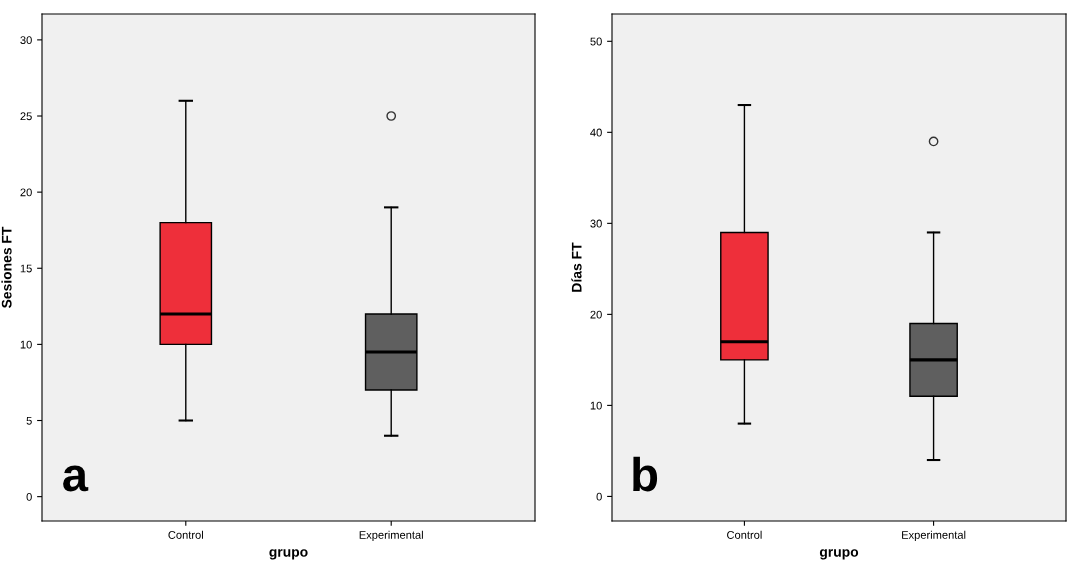 This screenshot has width=1074, height=569. What do you see at coordinates (596, 41) in the screenshot?
I see `y-tick-label: 50` at bounding box center [596, 41].